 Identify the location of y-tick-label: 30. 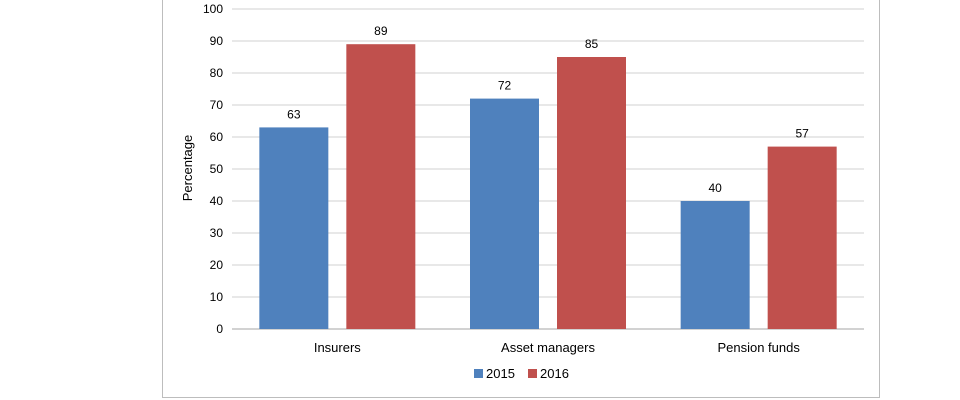
(217, 233).